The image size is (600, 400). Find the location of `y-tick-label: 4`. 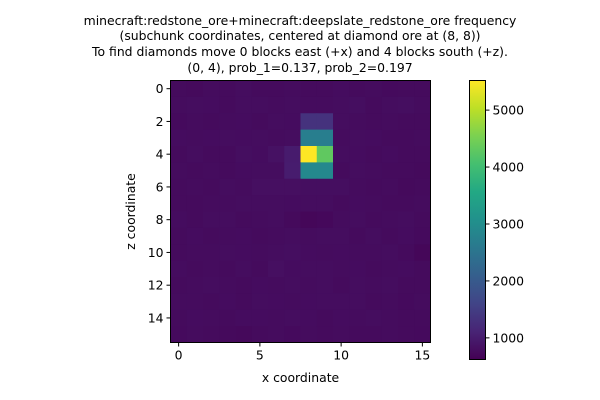

y-tick-label: 4 is located at coordinates (160, 154).